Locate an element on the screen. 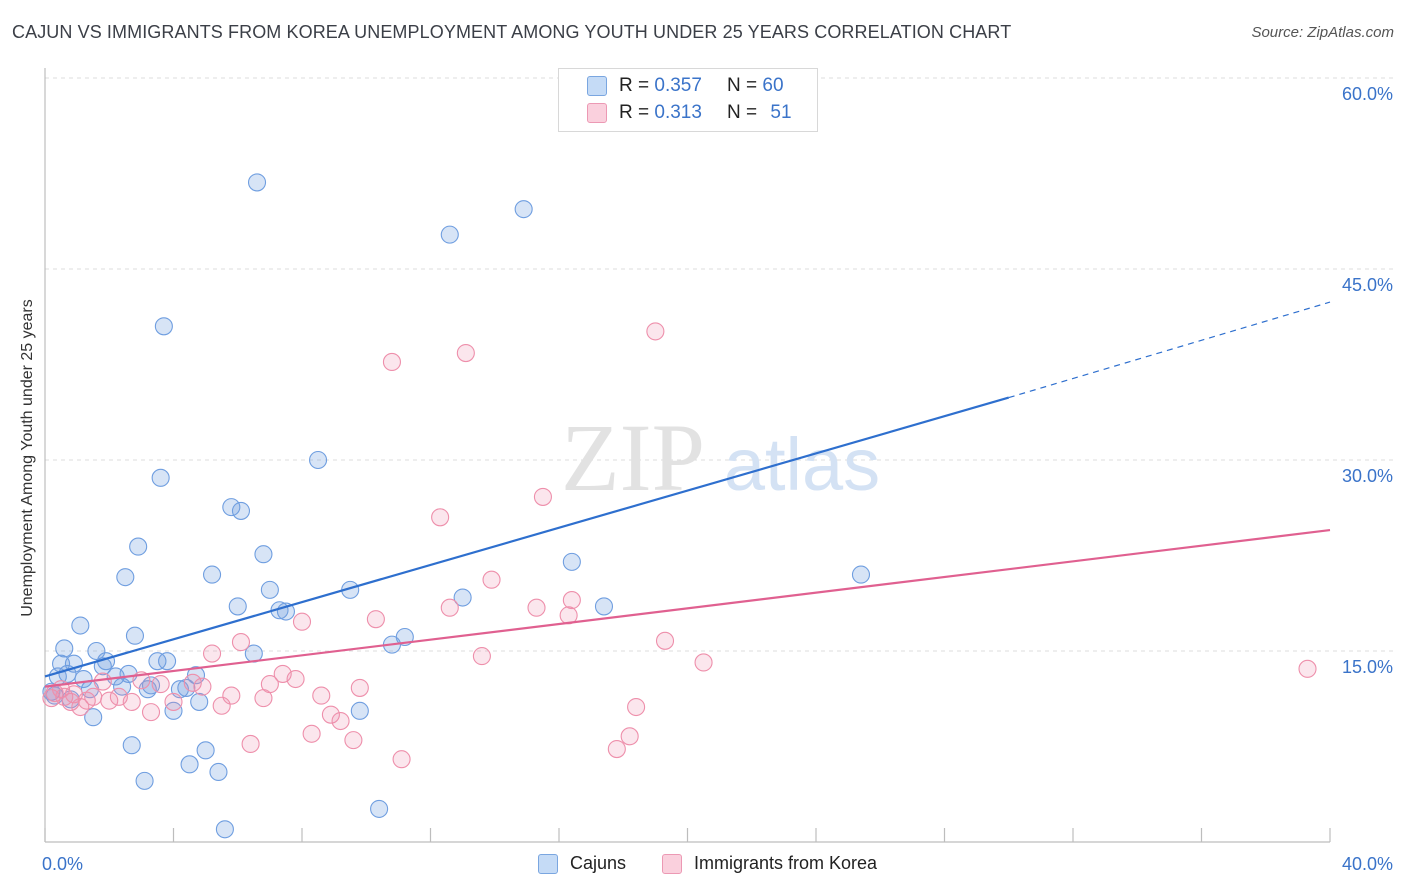  y-tick-label: 30.0% is located at coordinates (1367, 476).